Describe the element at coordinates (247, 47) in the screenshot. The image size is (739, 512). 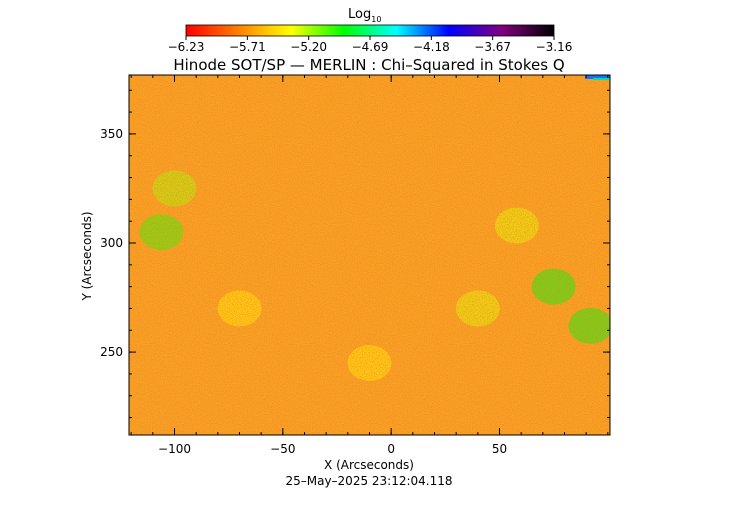
I see `colorbar-tick-label: −5.71` at that location.